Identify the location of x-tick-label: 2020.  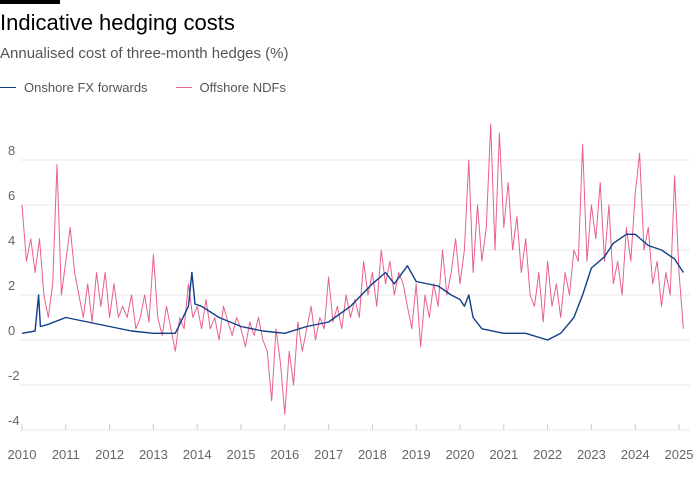
(460, 454).